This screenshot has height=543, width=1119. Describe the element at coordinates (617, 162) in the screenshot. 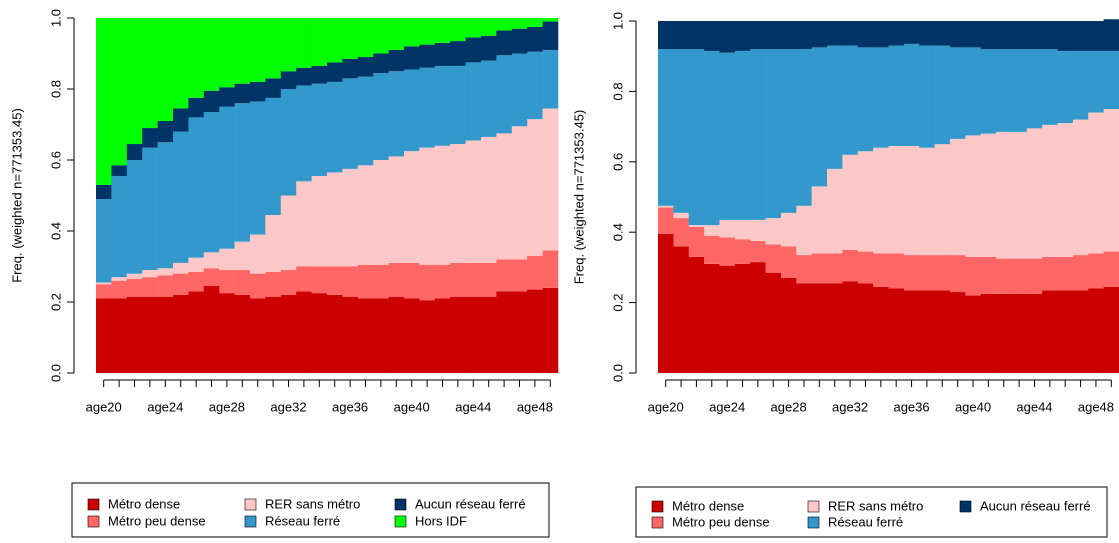

I see `y-tick-label: 0.6` at that location.